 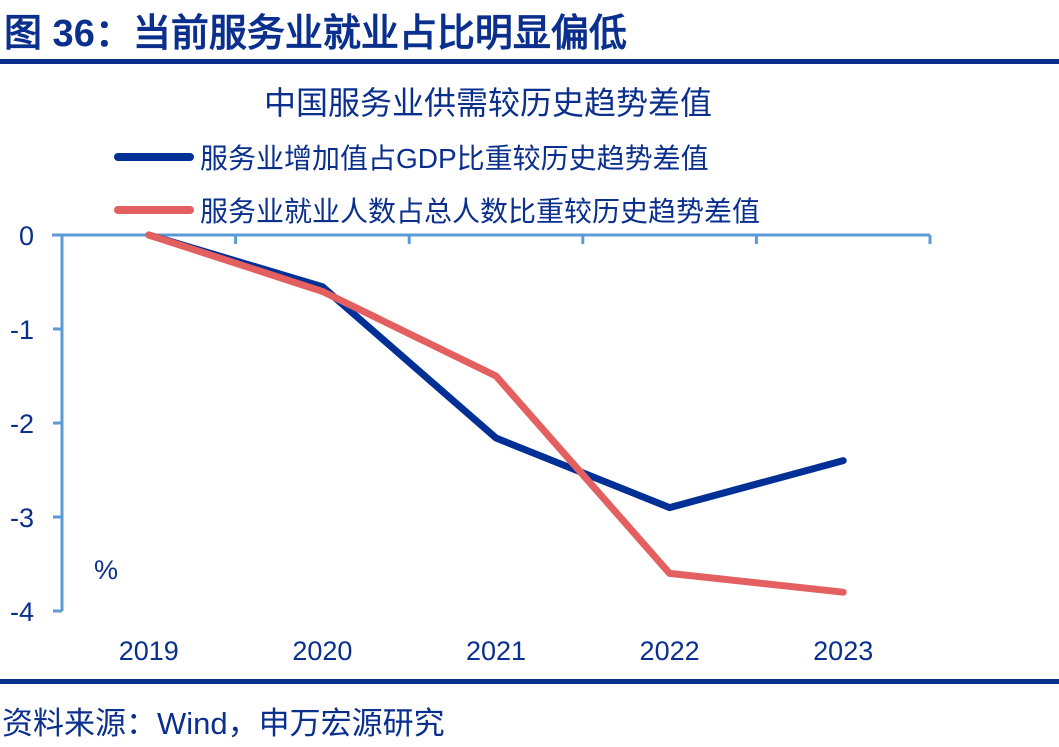 I want to click on x-tick-label: 2023, so click(x=843, y=651).